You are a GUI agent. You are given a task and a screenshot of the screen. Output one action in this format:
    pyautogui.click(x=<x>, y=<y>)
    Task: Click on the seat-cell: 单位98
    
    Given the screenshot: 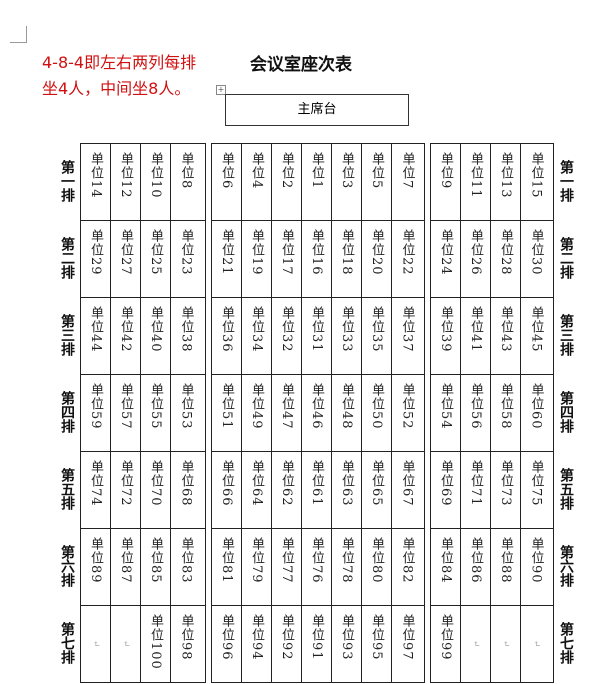 What is the action you would take?
    pyautogui.click(x=186, y=637)
    